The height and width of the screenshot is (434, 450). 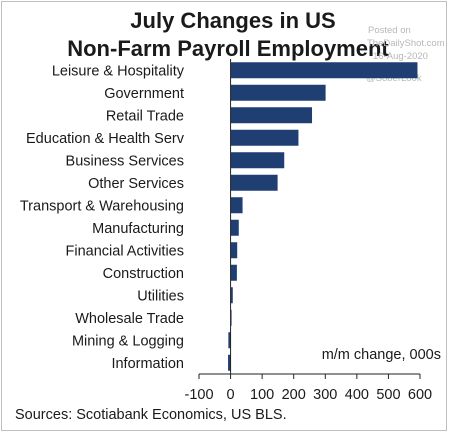 What do you see at coordinates (388, 395) in the screenshot?
I see `x-tick-label: 500` at bounding box center [388, 395].